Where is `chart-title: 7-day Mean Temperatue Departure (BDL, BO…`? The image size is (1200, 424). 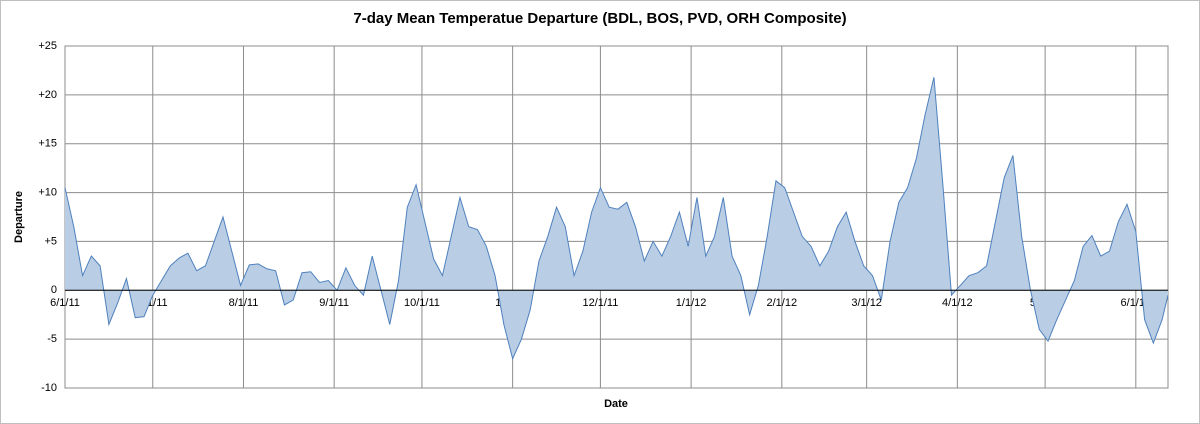
chart-title: 7-day Mean Temperatue Departure (BDL, BO… is located at coordinates (599, 18).